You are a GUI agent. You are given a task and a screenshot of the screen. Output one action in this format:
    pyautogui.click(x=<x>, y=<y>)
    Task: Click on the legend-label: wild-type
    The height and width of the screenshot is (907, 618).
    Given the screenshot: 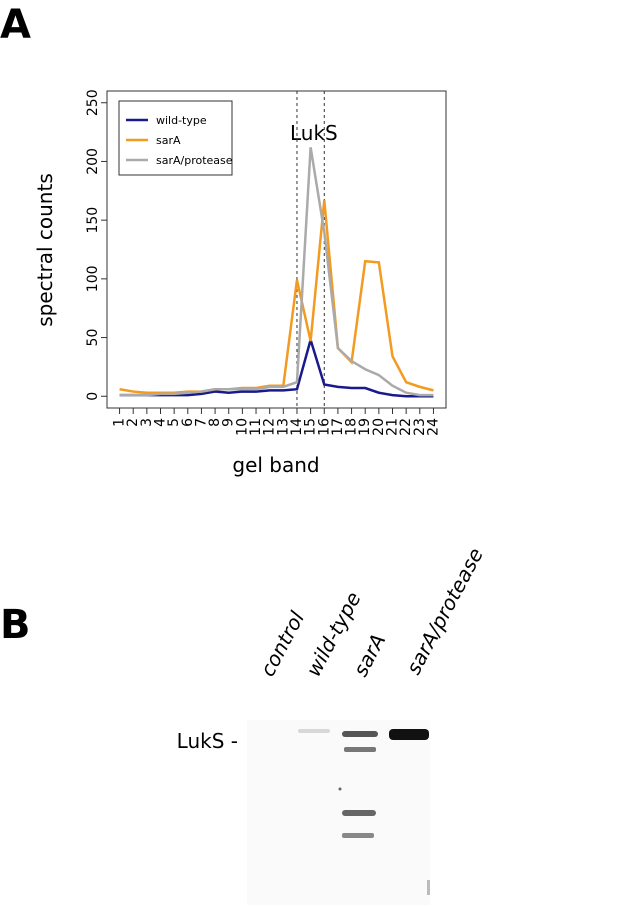 What is the action you would take?
    pyautogui.click(x=181, y=120)
    